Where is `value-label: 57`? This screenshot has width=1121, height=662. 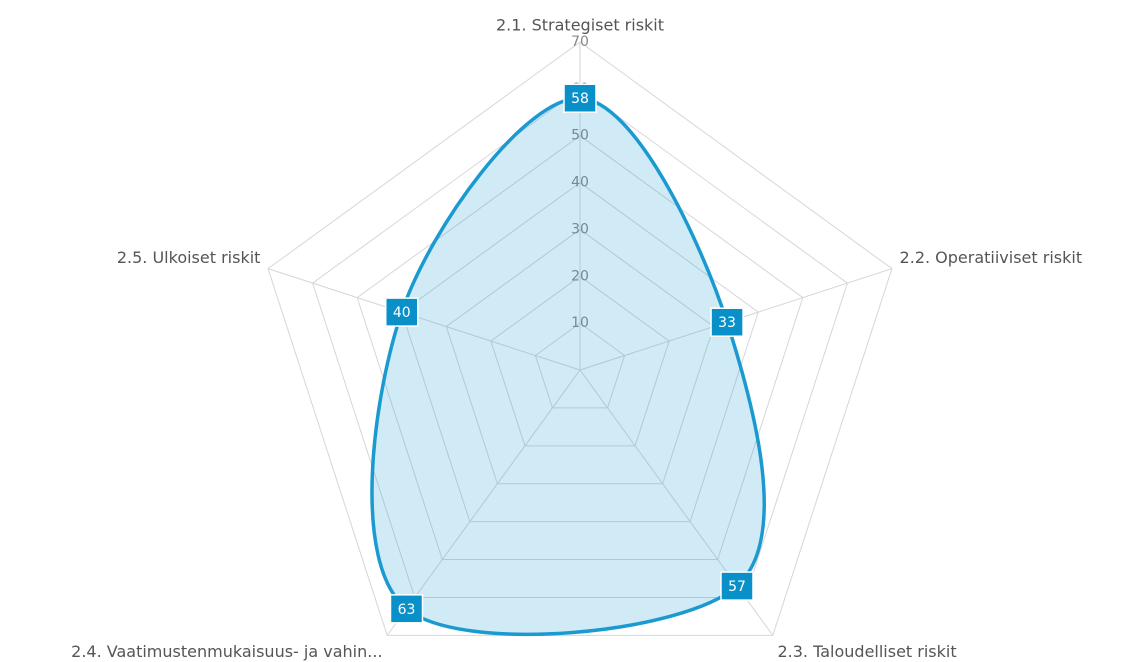
value-label: 57 is located at coordinates (737, 587).